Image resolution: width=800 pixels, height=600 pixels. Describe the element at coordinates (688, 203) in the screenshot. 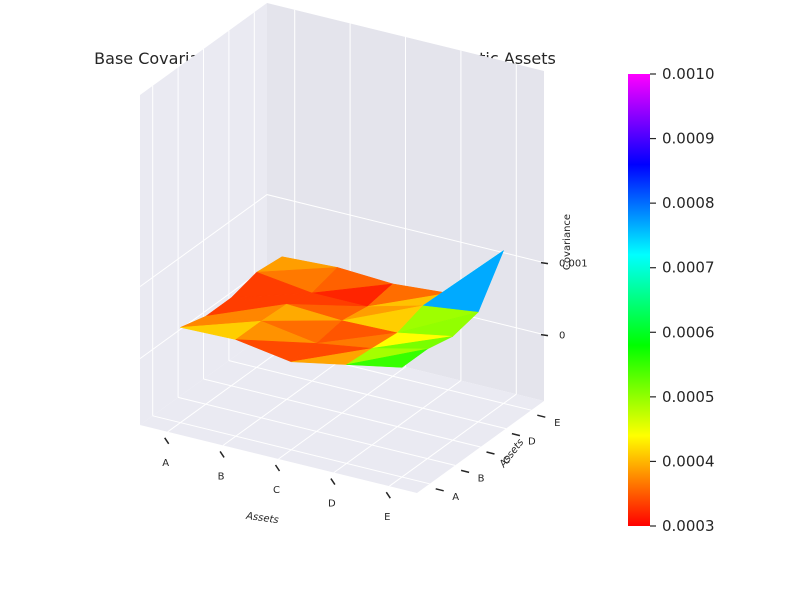

I see `colorbar-tick-label: 0.0008` at that location.